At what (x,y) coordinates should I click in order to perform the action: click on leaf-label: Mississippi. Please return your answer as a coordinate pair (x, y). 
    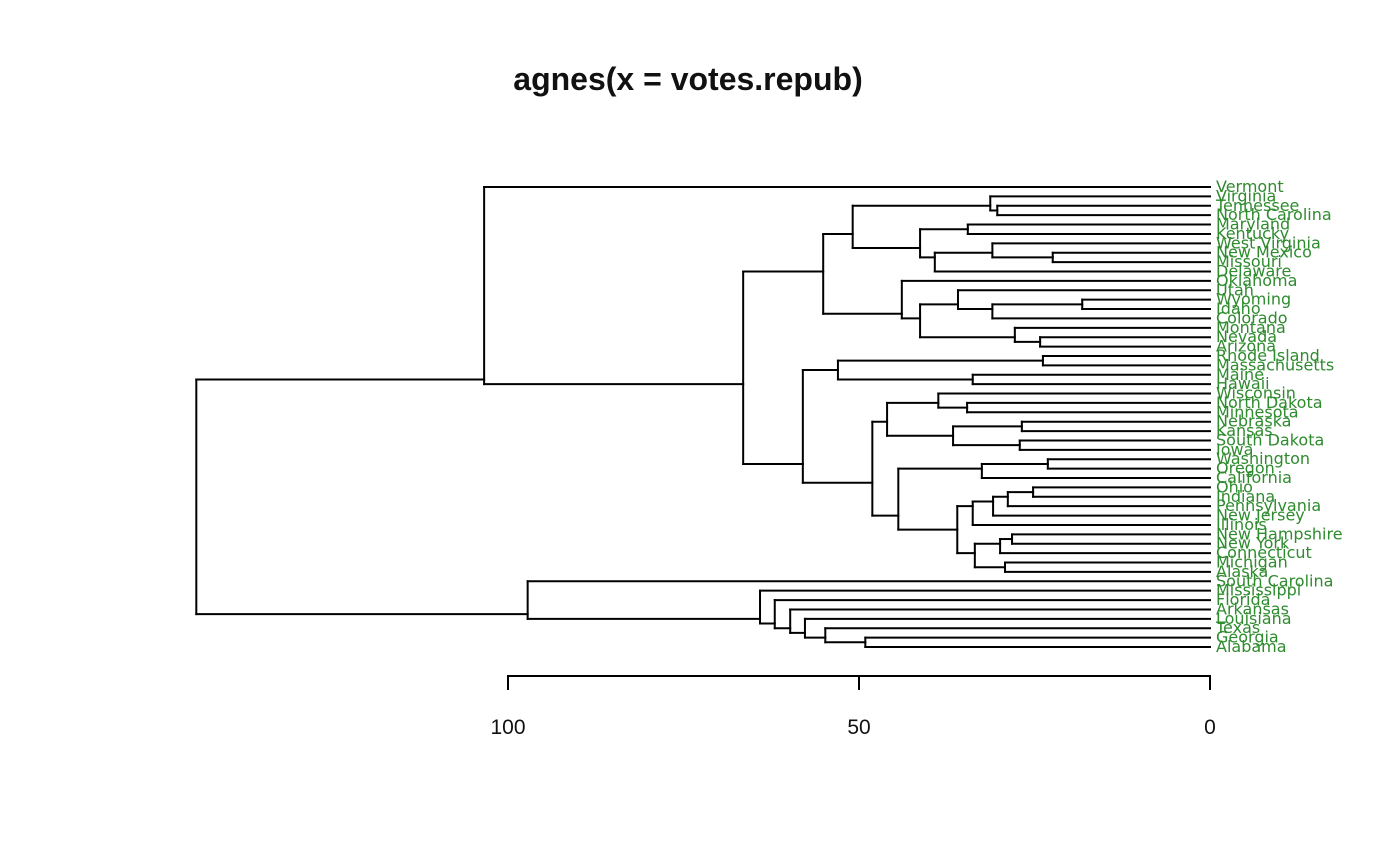
    Looking at the image, I should click on (1258, 590).